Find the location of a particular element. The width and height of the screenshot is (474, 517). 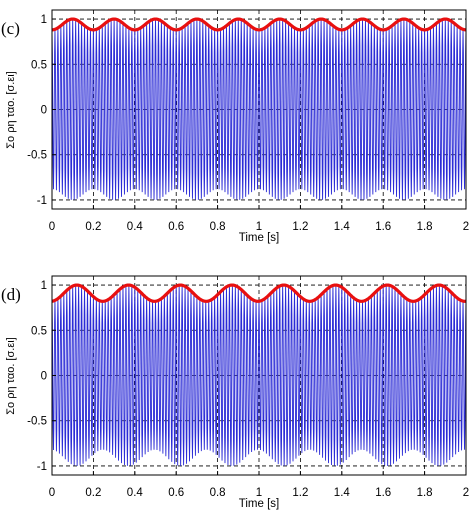

panel-label: (d) is located at coordinates (11, 294).